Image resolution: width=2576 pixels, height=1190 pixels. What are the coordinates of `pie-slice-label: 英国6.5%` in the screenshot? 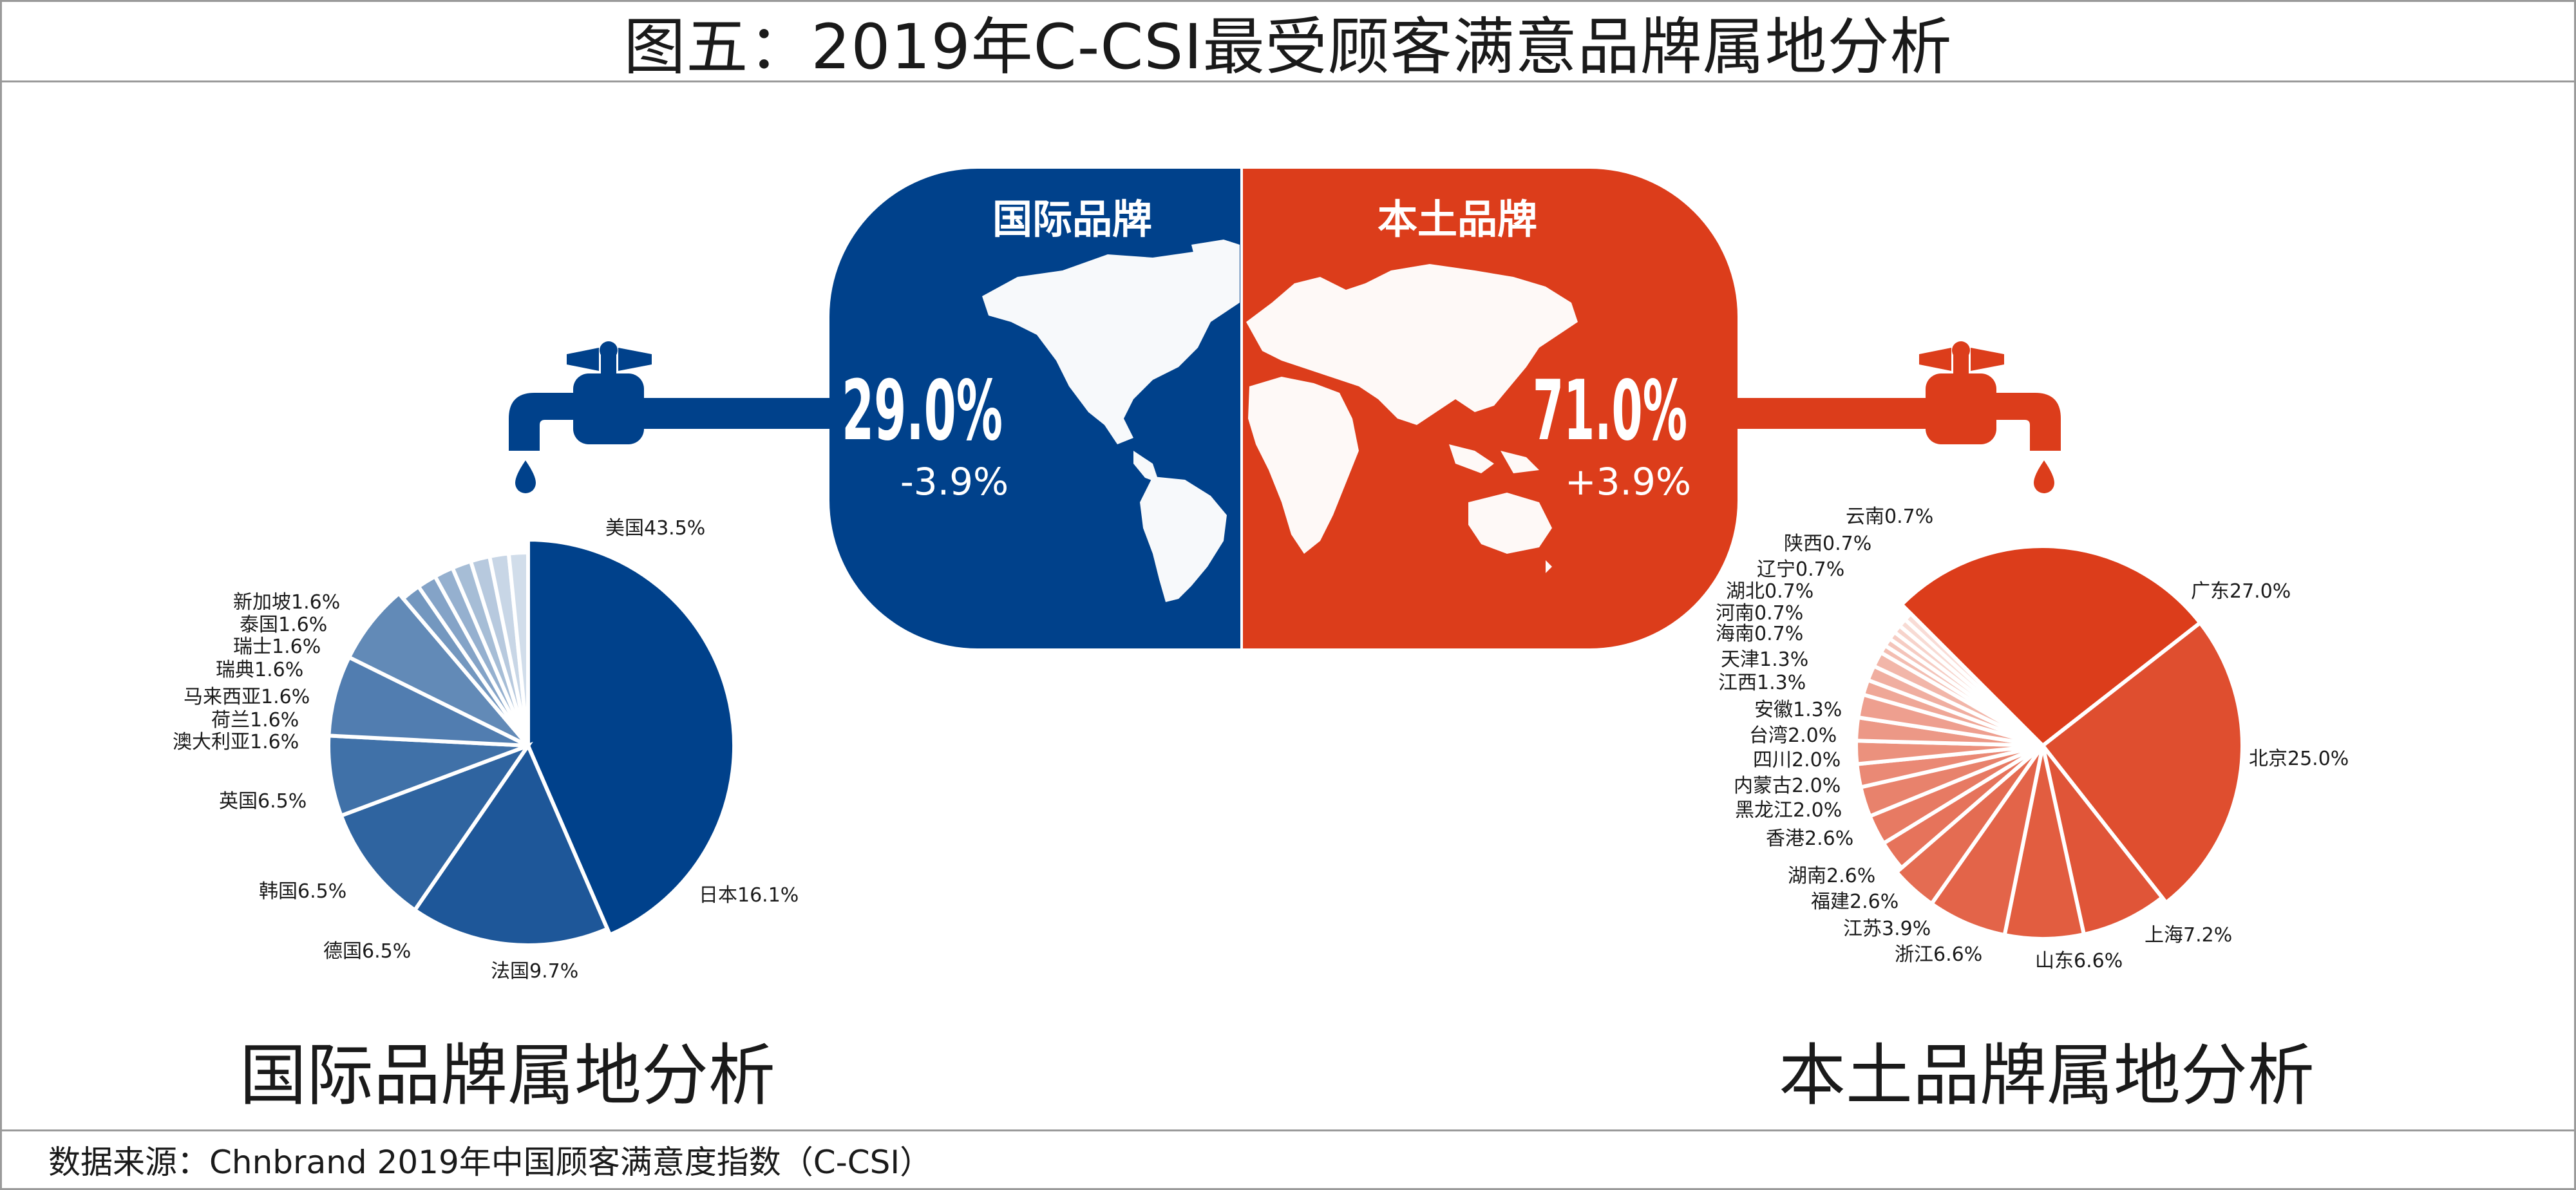 It's located at (263, 801).